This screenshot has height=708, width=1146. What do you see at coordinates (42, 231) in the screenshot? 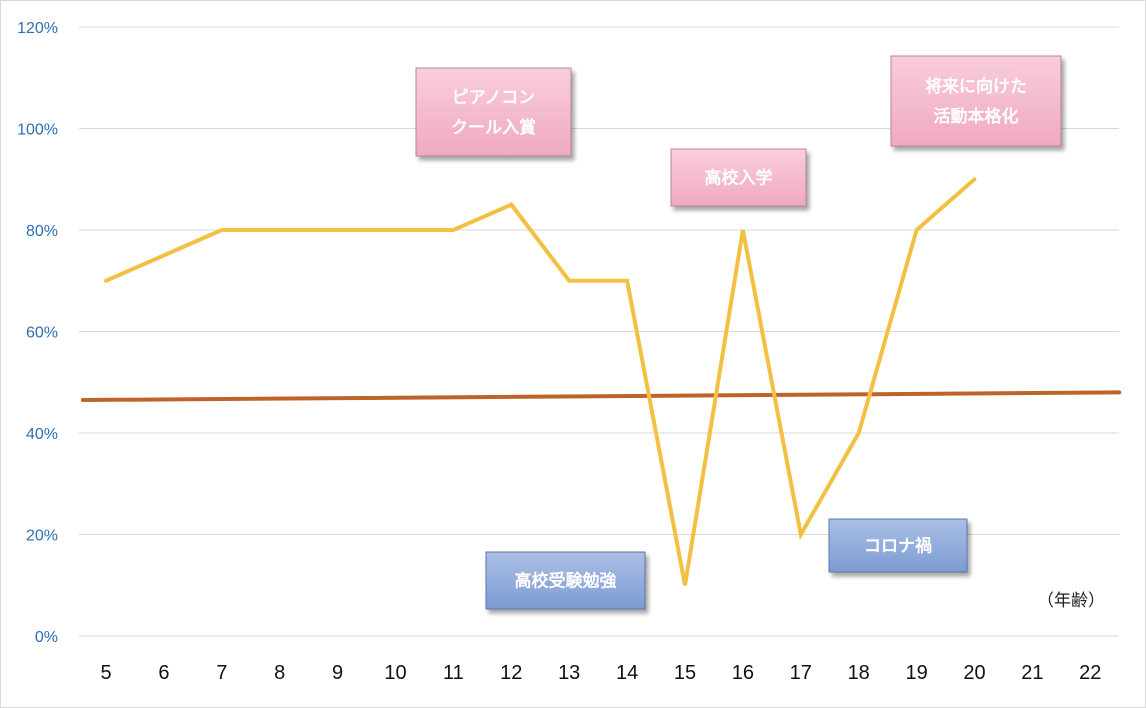
I see `y-tick-label: 80%` at bounding box center [42, 231].